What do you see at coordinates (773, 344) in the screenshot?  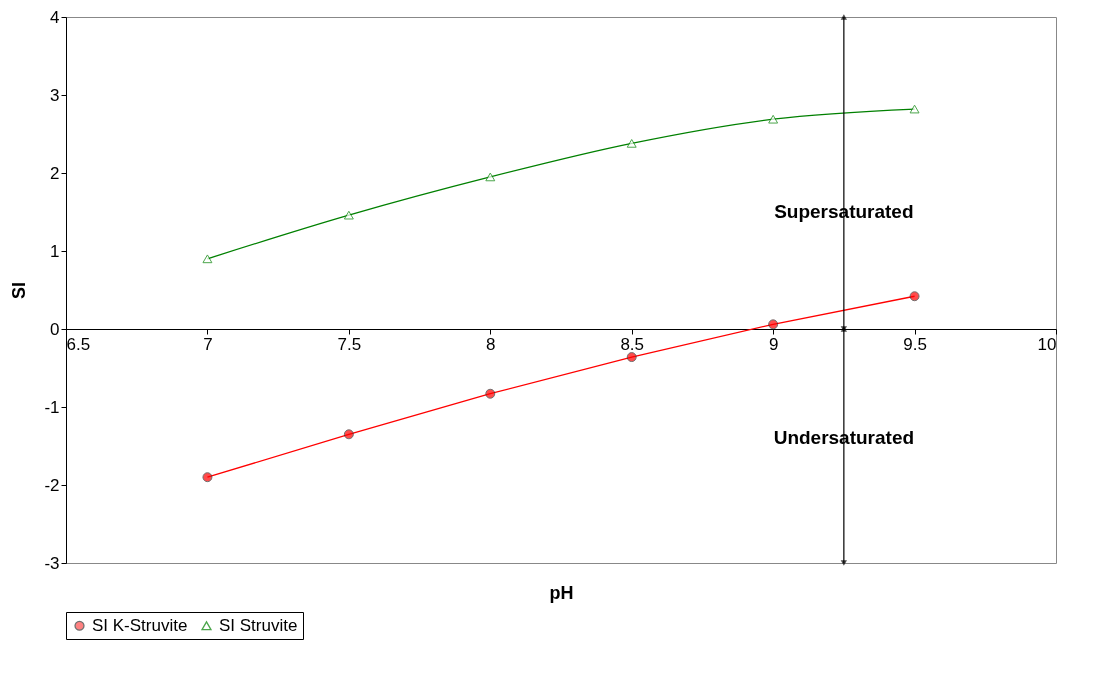 I see `x-tick-label: 9` at bounding box center [773, 344].